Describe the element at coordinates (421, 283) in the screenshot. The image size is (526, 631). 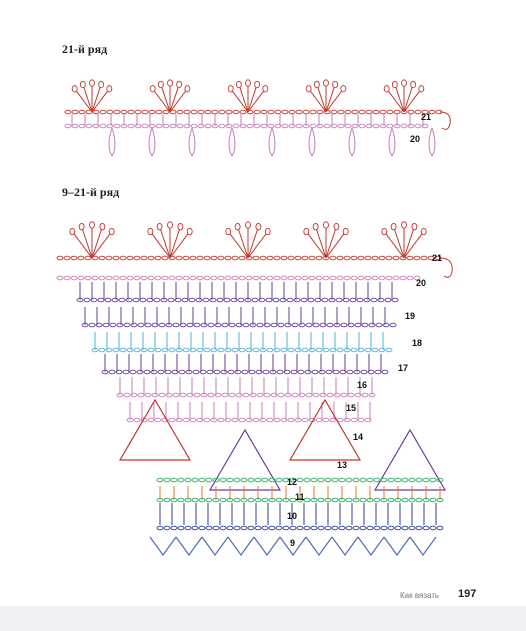
I see `row-number: 20` at that location.